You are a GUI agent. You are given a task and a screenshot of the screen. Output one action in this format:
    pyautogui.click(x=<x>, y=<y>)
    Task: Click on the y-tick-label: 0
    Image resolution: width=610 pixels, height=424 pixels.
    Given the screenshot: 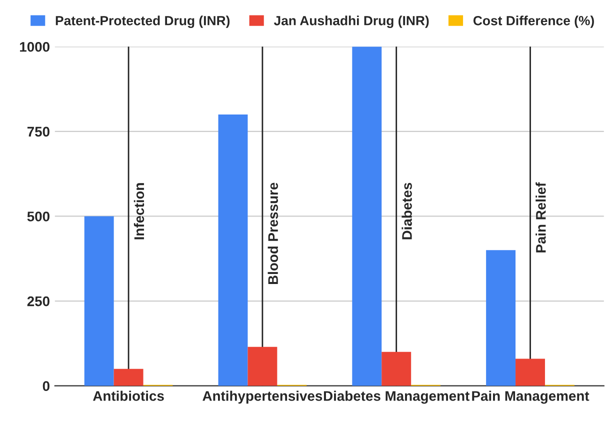 What is the action you would take?
    pyautogui.click(x=46, y=386)
    